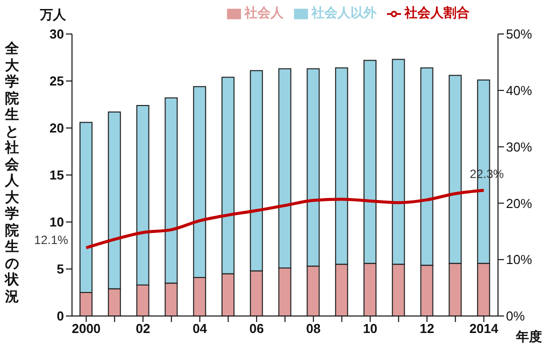  Describe the element at coordinates (519, 34) in the screenshot. I see `y2-tick-label: 50%` at that location.